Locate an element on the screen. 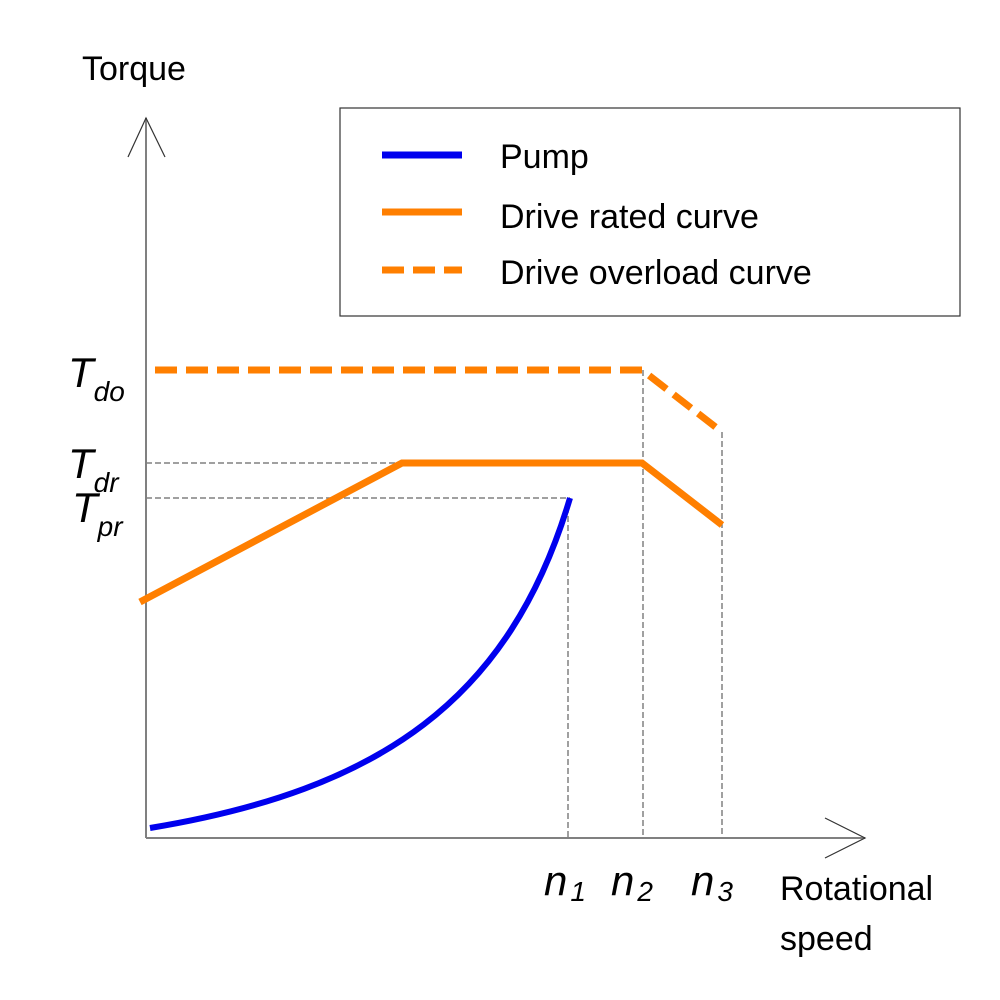 The height and width of the screenshot is (1000, 1000). legend-label-rated: Drive rated curve is located at coordinates (629, 217).